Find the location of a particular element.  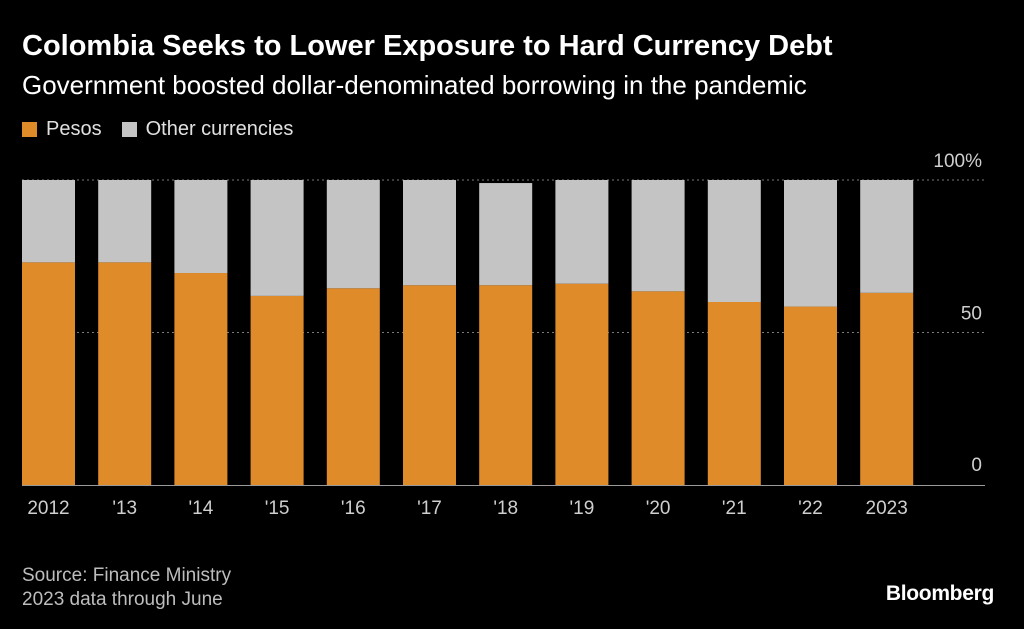

x-tick-label-17: '17 is located at coordinates (429, 508).